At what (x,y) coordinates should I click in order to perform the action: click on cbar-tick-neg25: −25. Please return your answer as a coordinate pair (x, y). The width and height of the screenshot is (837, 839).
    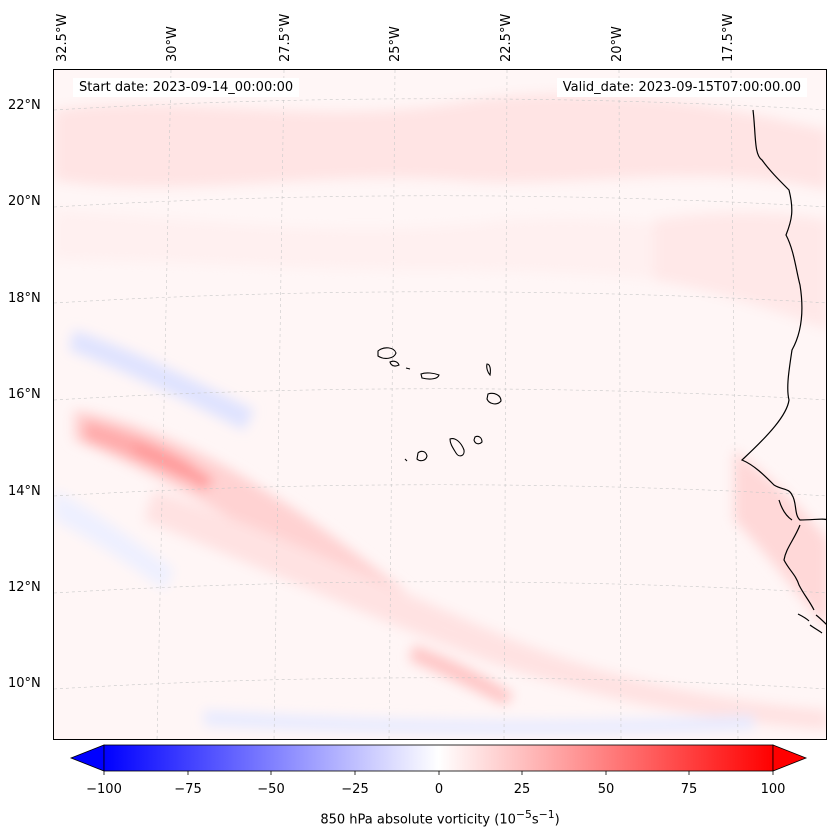
    Looking at the image, I should click on (355, 789).